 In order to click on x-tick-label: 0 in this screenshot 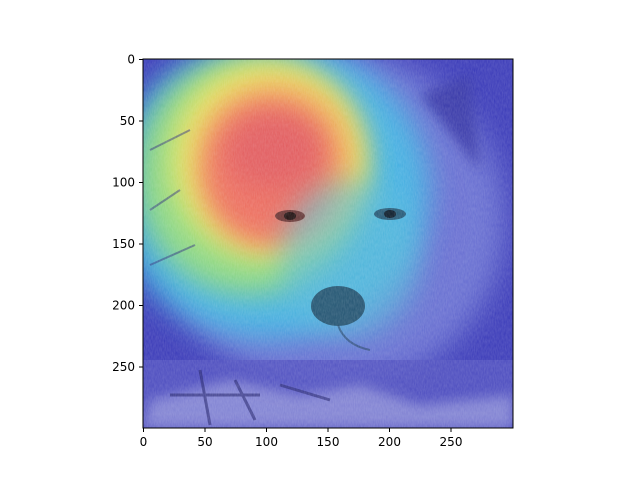, I will do `click(144, 442)`.